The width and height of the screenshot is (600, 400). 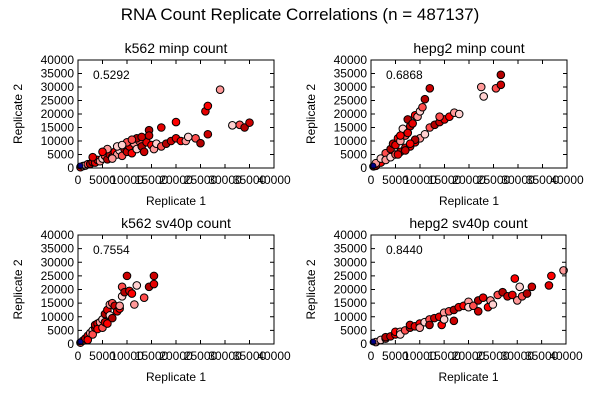 What do you see at coordinates (111, 75) in the screenshot?
I see `correlation-annotation: 0.5292` at bounding box center [111, 75].